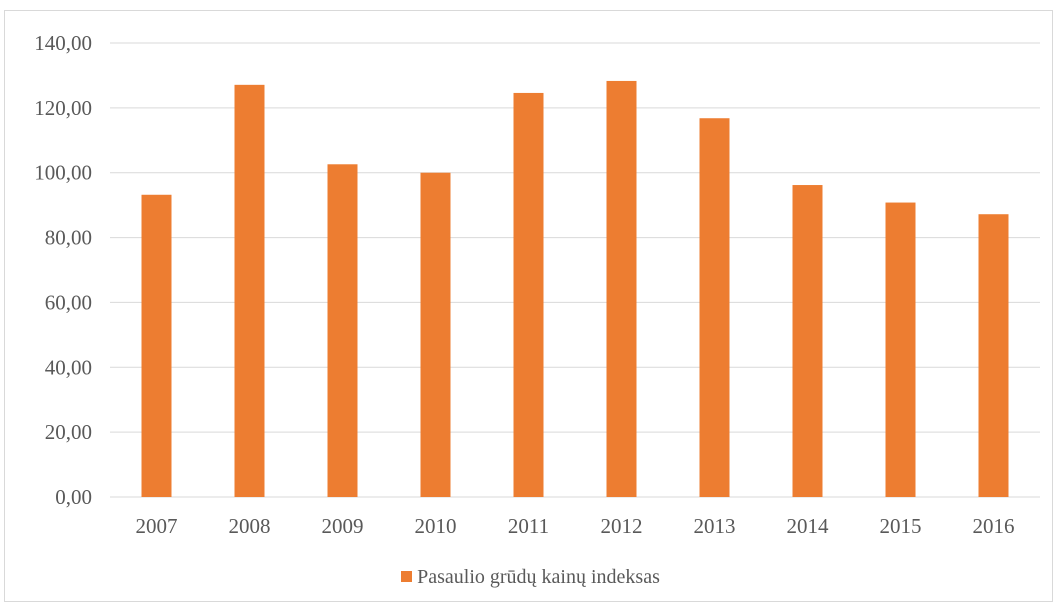 This screenshot has height=605, width=1061. What do you see at coordinates (901, 526) in the screenshot?
I see `x-tick-label: 2015` at bounding box center [901, 526].